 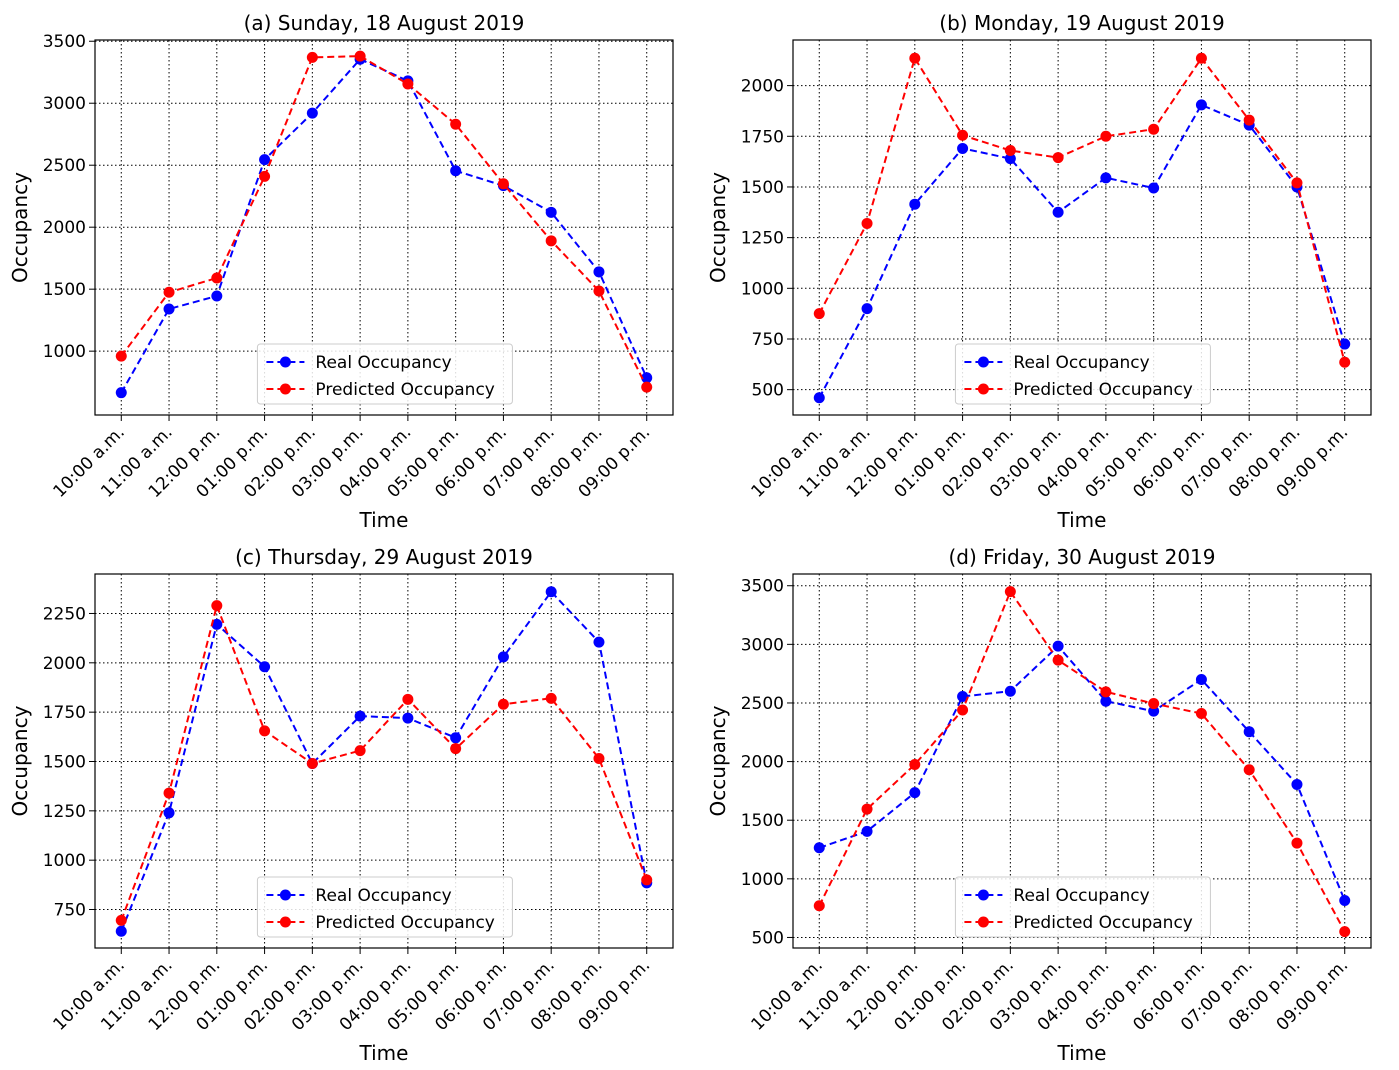 I want to click on y-tick-label: 2000, so click(x=762, y=87).